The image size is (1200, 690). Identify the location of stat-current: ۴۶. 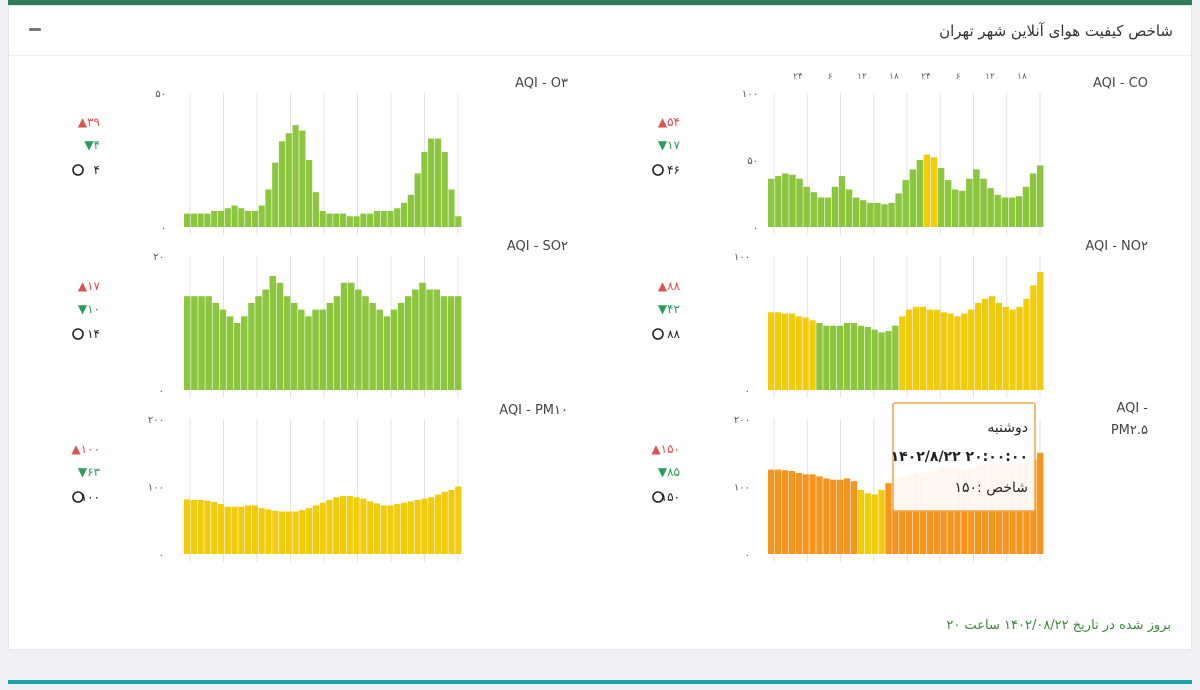
(673, 170).